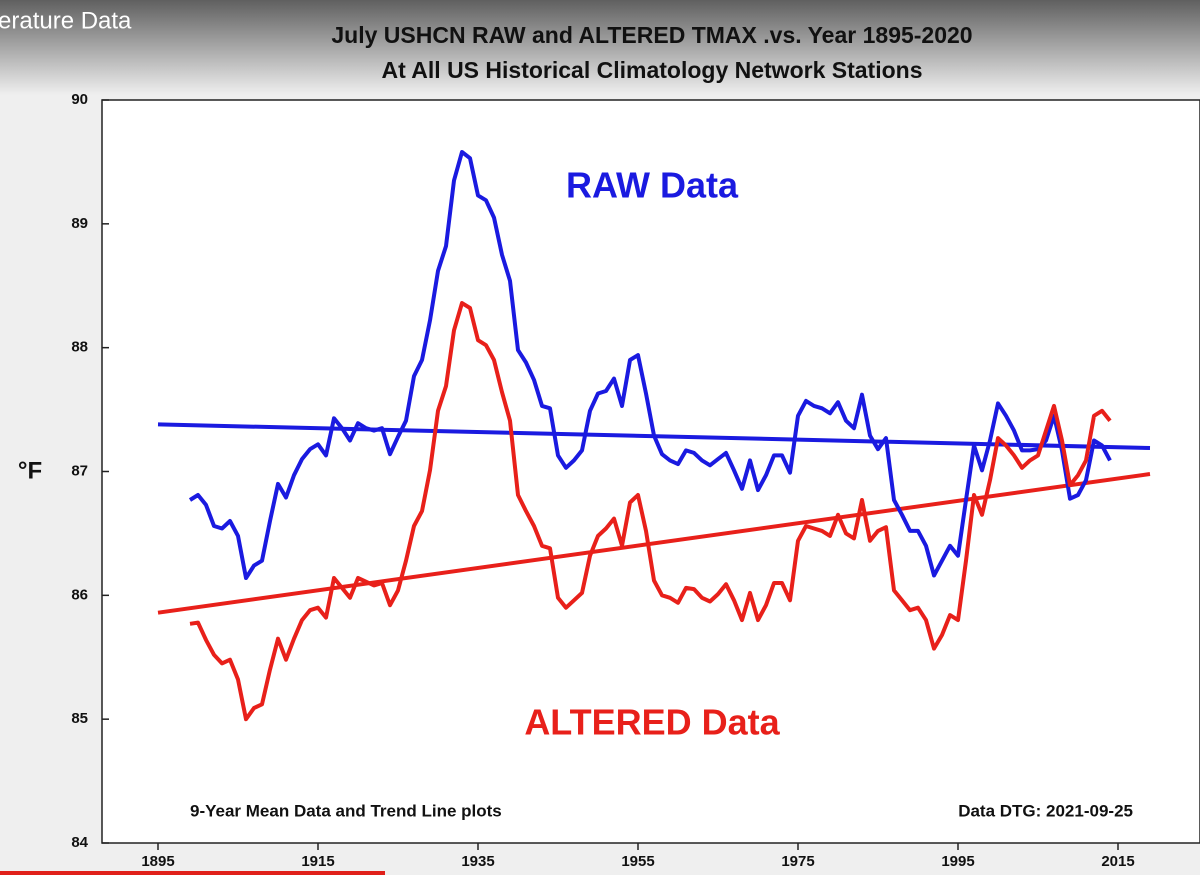 The height and width of the screenshot is (875, 1200). What do you see at coordinates (192, 873) in the screenshot?
I see `progress-bar` at bounding box center [192, 873].